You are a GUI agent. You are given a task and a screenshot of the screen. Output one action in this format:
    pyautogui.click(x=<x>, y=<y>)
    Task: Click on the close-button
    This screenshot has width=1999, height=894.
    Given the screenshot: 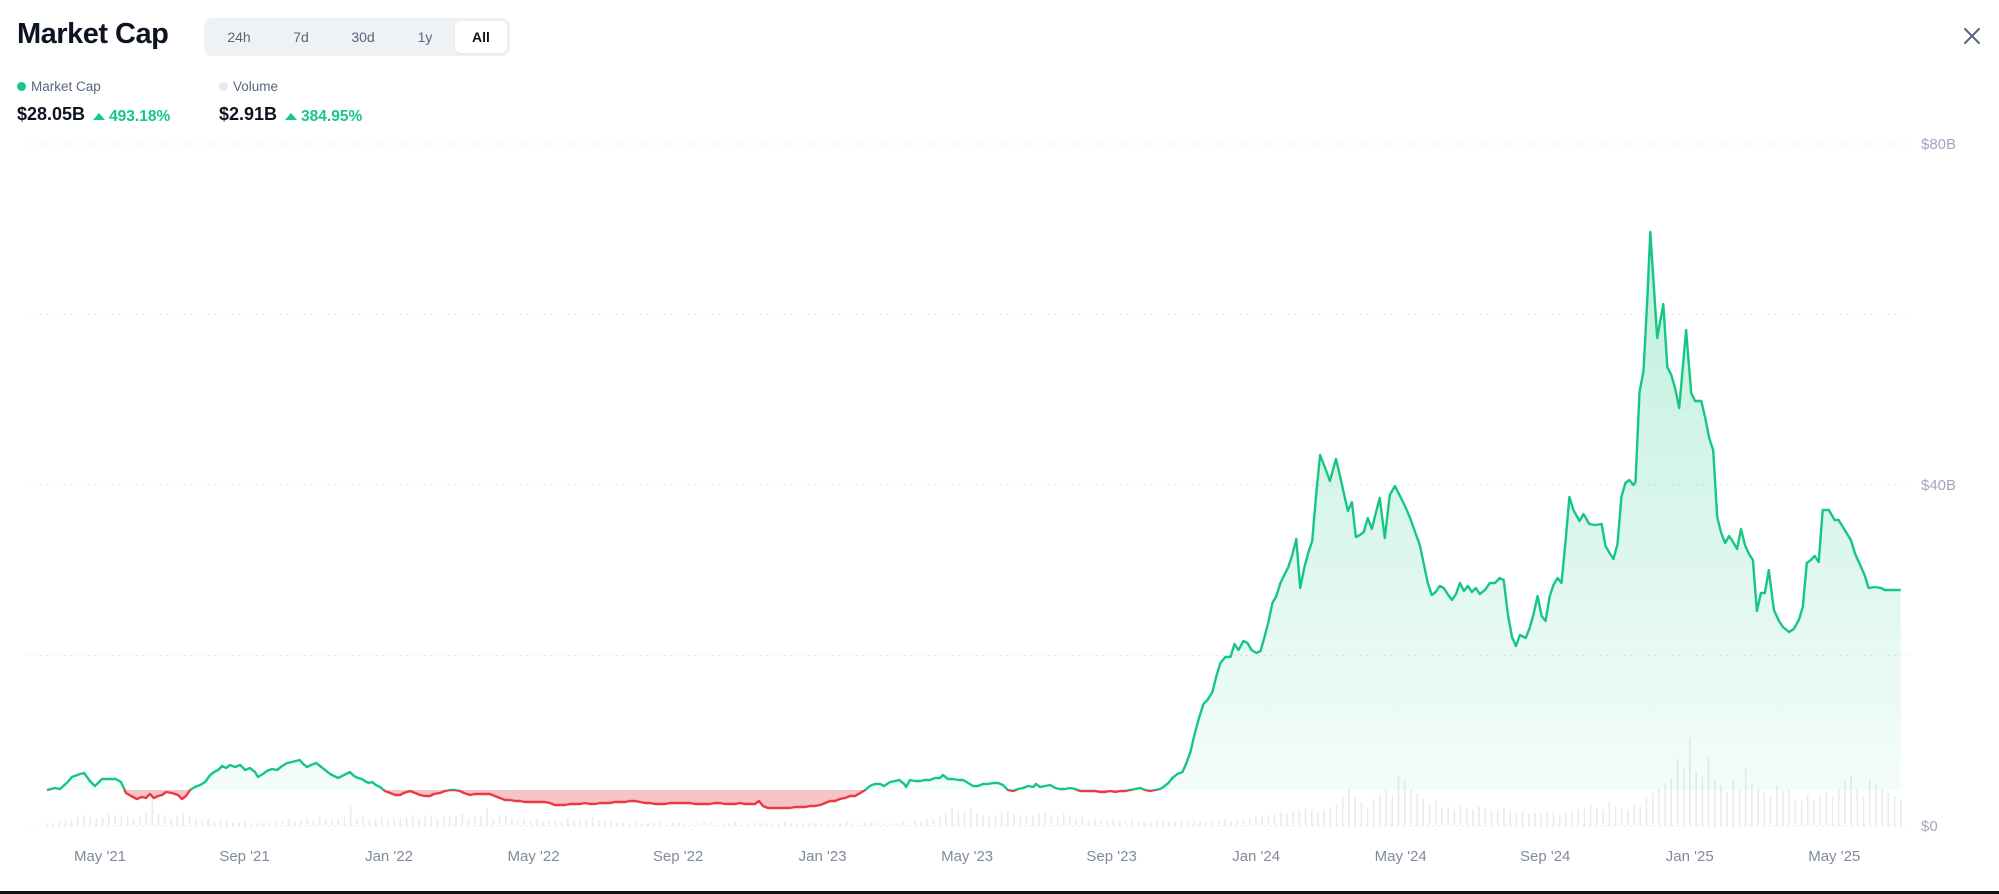 What is the action you would take?
    pyautogui.click(x=1972, y=36)
    